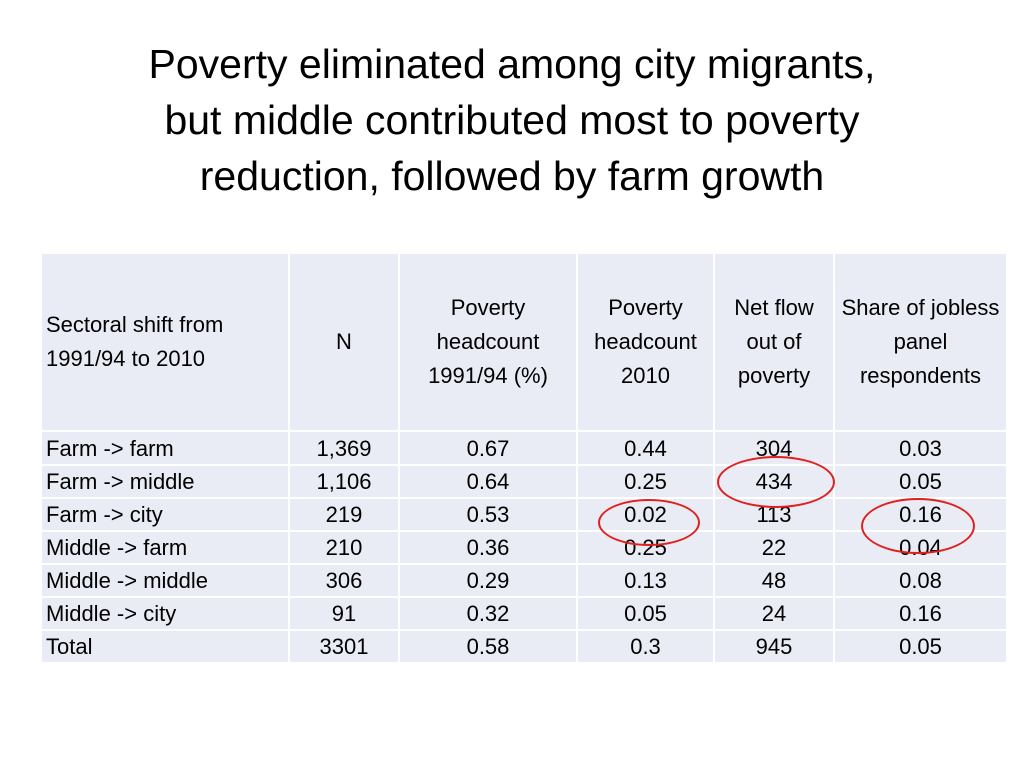 Image resolution: width=1024 pixels, height=768 pixels. I want to click on cell-net-flow: 304, so click(774, 448).